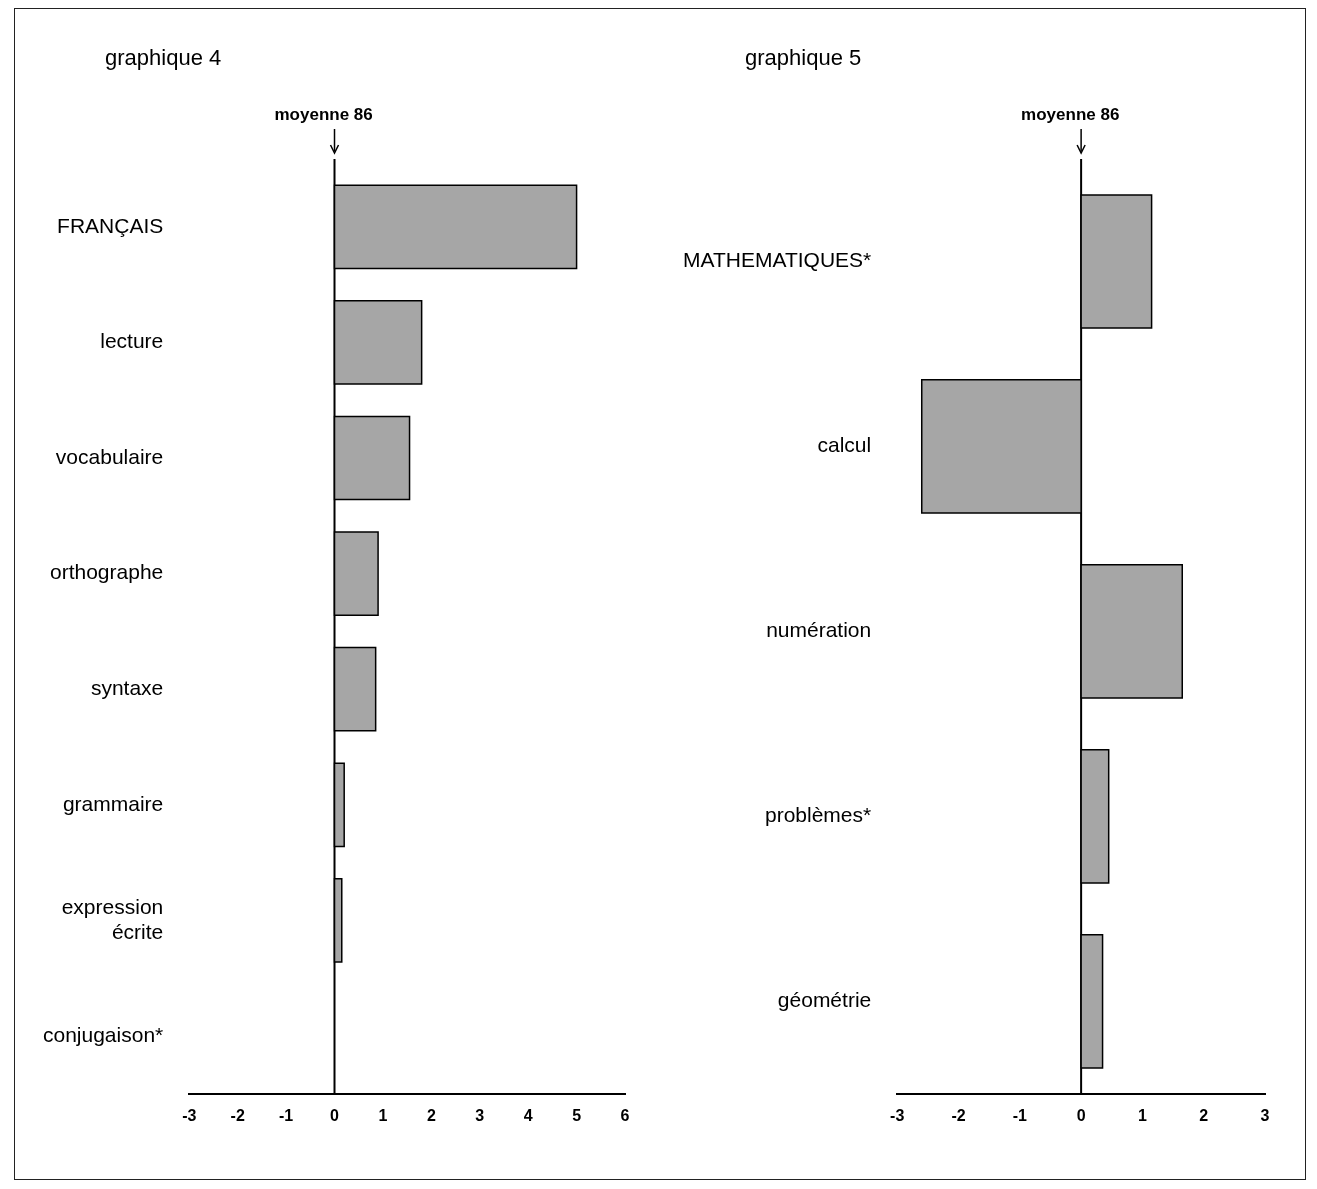  Describe the element at coordinates (103, 1034) in the screenshot. I see `y-tick-label: conjugaison*` at that location.